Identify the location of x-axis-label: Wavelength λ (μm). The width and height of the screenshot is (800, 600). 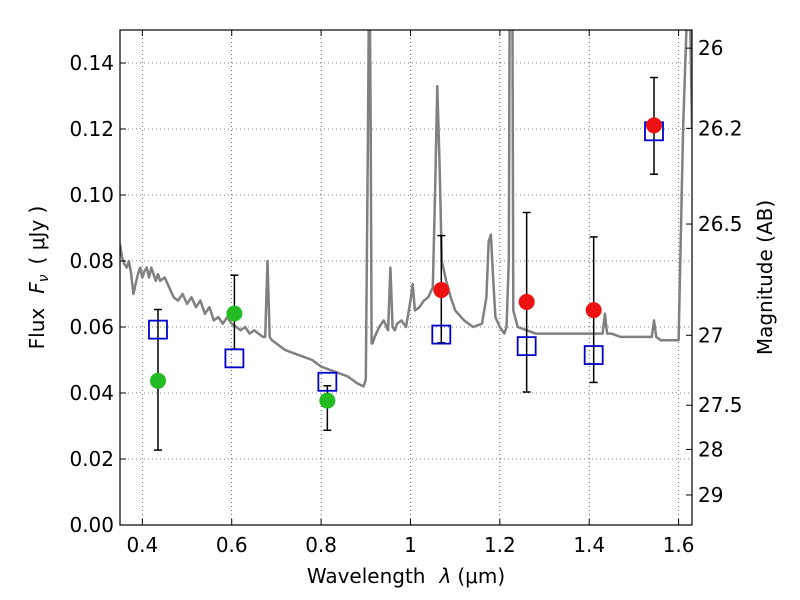
(406, 576).